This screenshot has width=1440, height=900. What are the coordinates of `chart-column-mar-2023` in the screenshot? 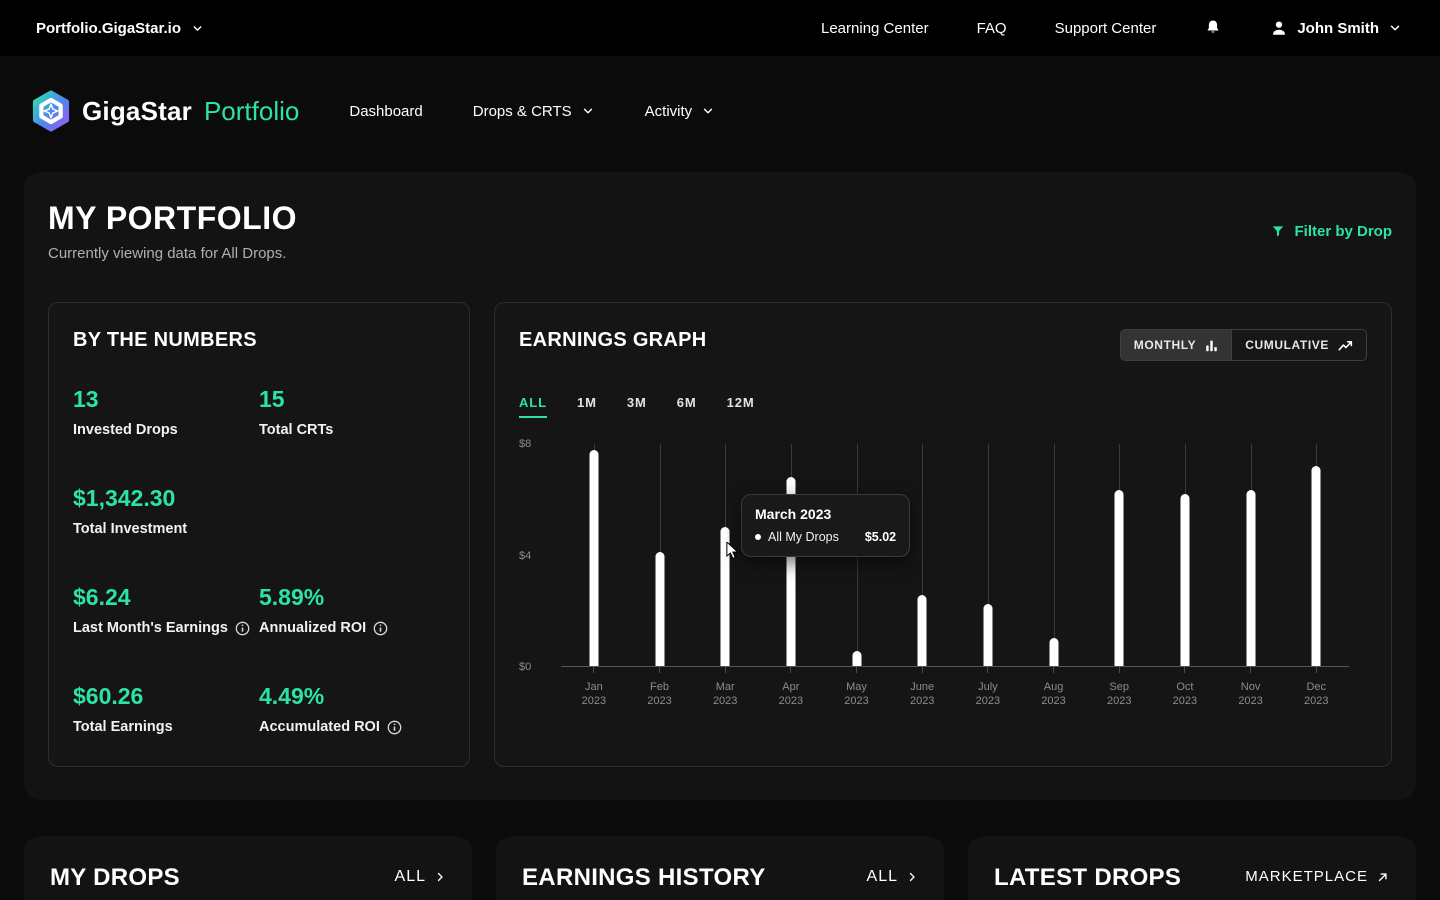 It's located at (725, 555).